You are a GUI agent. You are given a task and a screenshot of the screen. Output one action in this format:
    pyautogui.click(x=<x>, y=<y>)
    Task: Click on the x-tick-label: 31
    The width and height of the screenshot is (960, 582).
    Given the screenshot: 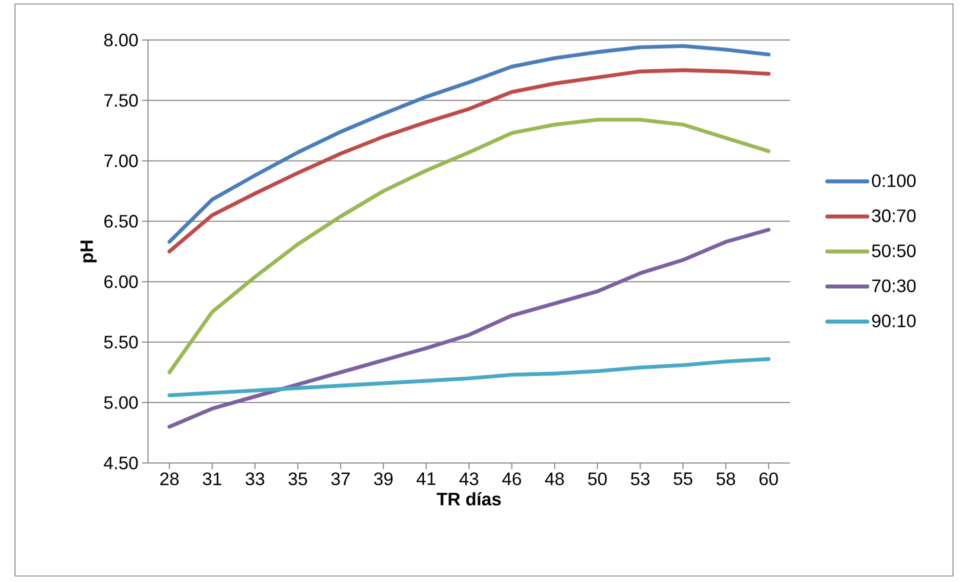 What is the action you would take?
    pyautogui.click(x=212, y=479)
    